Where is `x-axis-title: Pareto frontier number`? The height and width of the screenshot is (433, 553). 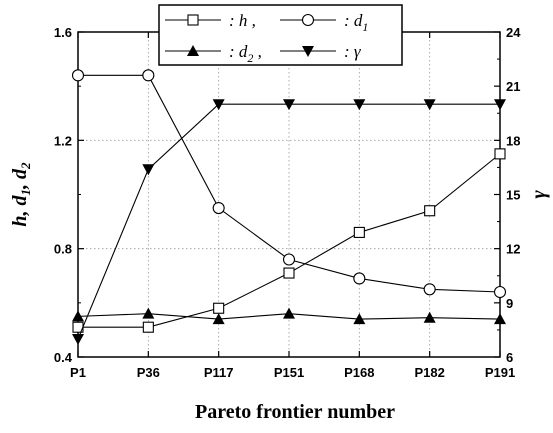
x-axis-title: Pareto frontier number is located at coordinates (295, 412).